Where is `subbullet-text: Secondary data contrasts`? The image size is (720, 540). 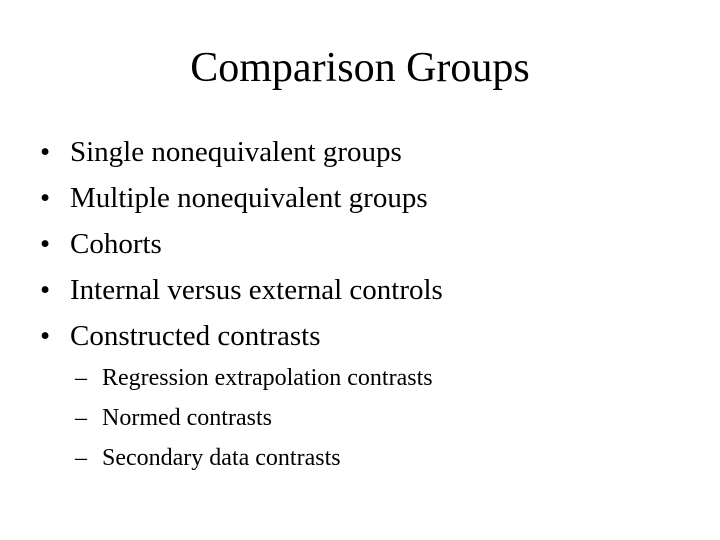
subbullet-text: Secondary data contrasts is located at coordinates (221, 458).